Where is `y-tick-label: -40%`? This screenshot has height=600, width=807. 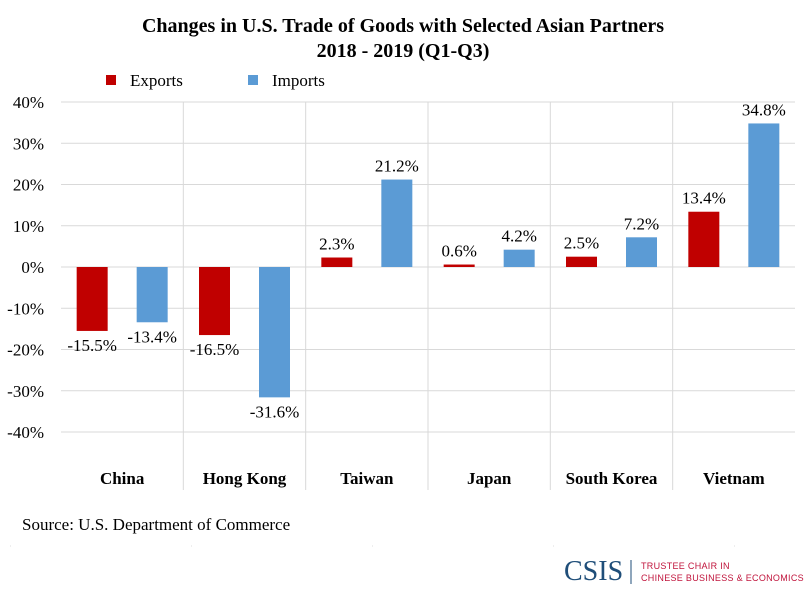
y-tick-label: -40% is located at coordinates (25, 432).